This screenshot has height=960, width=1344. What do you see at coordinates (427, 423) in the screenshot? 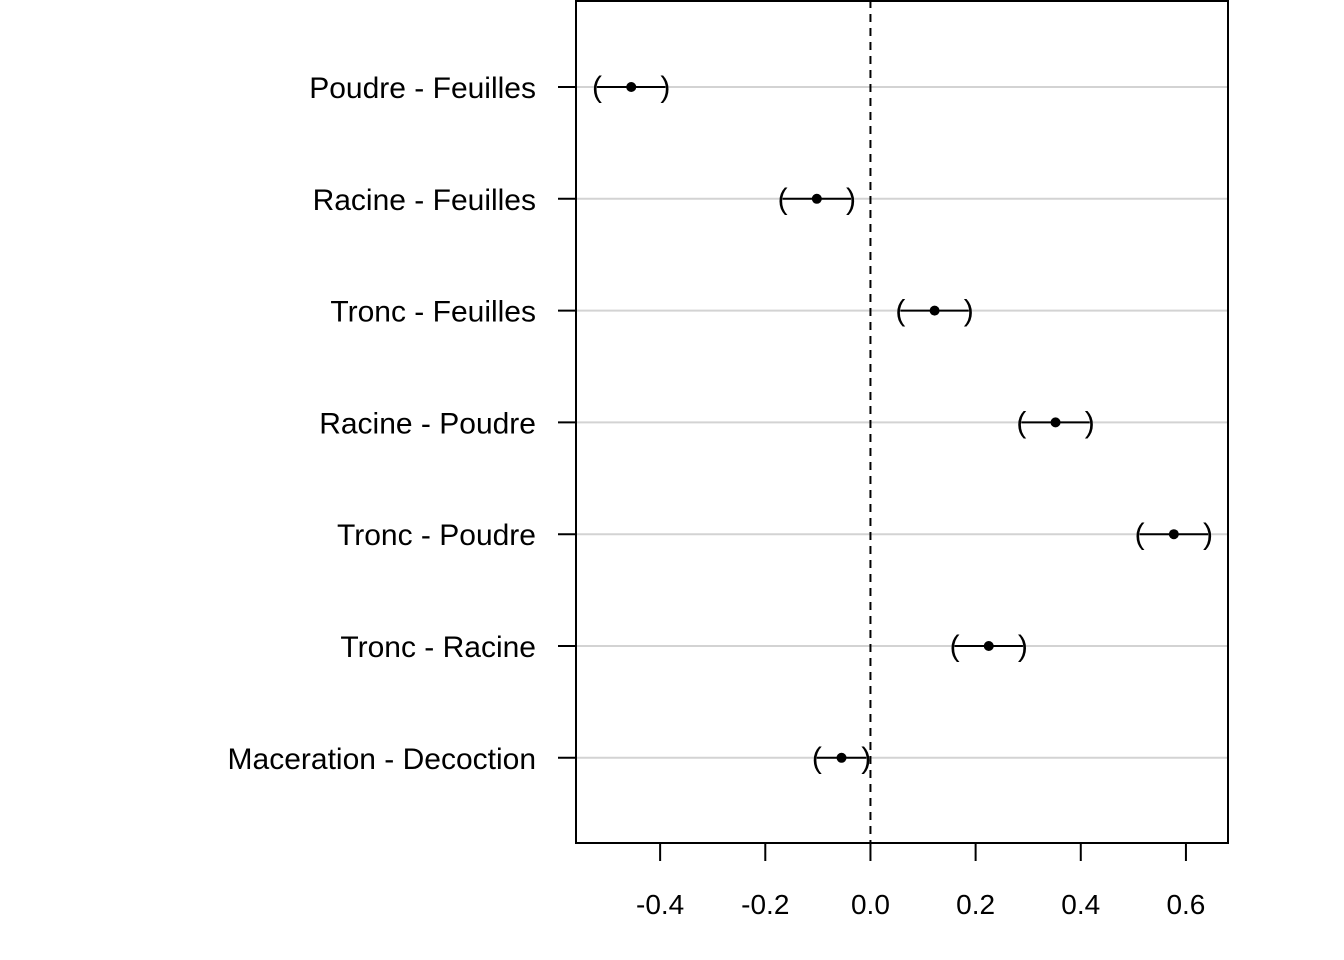
I see `category-label: Racine - Poudre` at bounding box center [427, 423].